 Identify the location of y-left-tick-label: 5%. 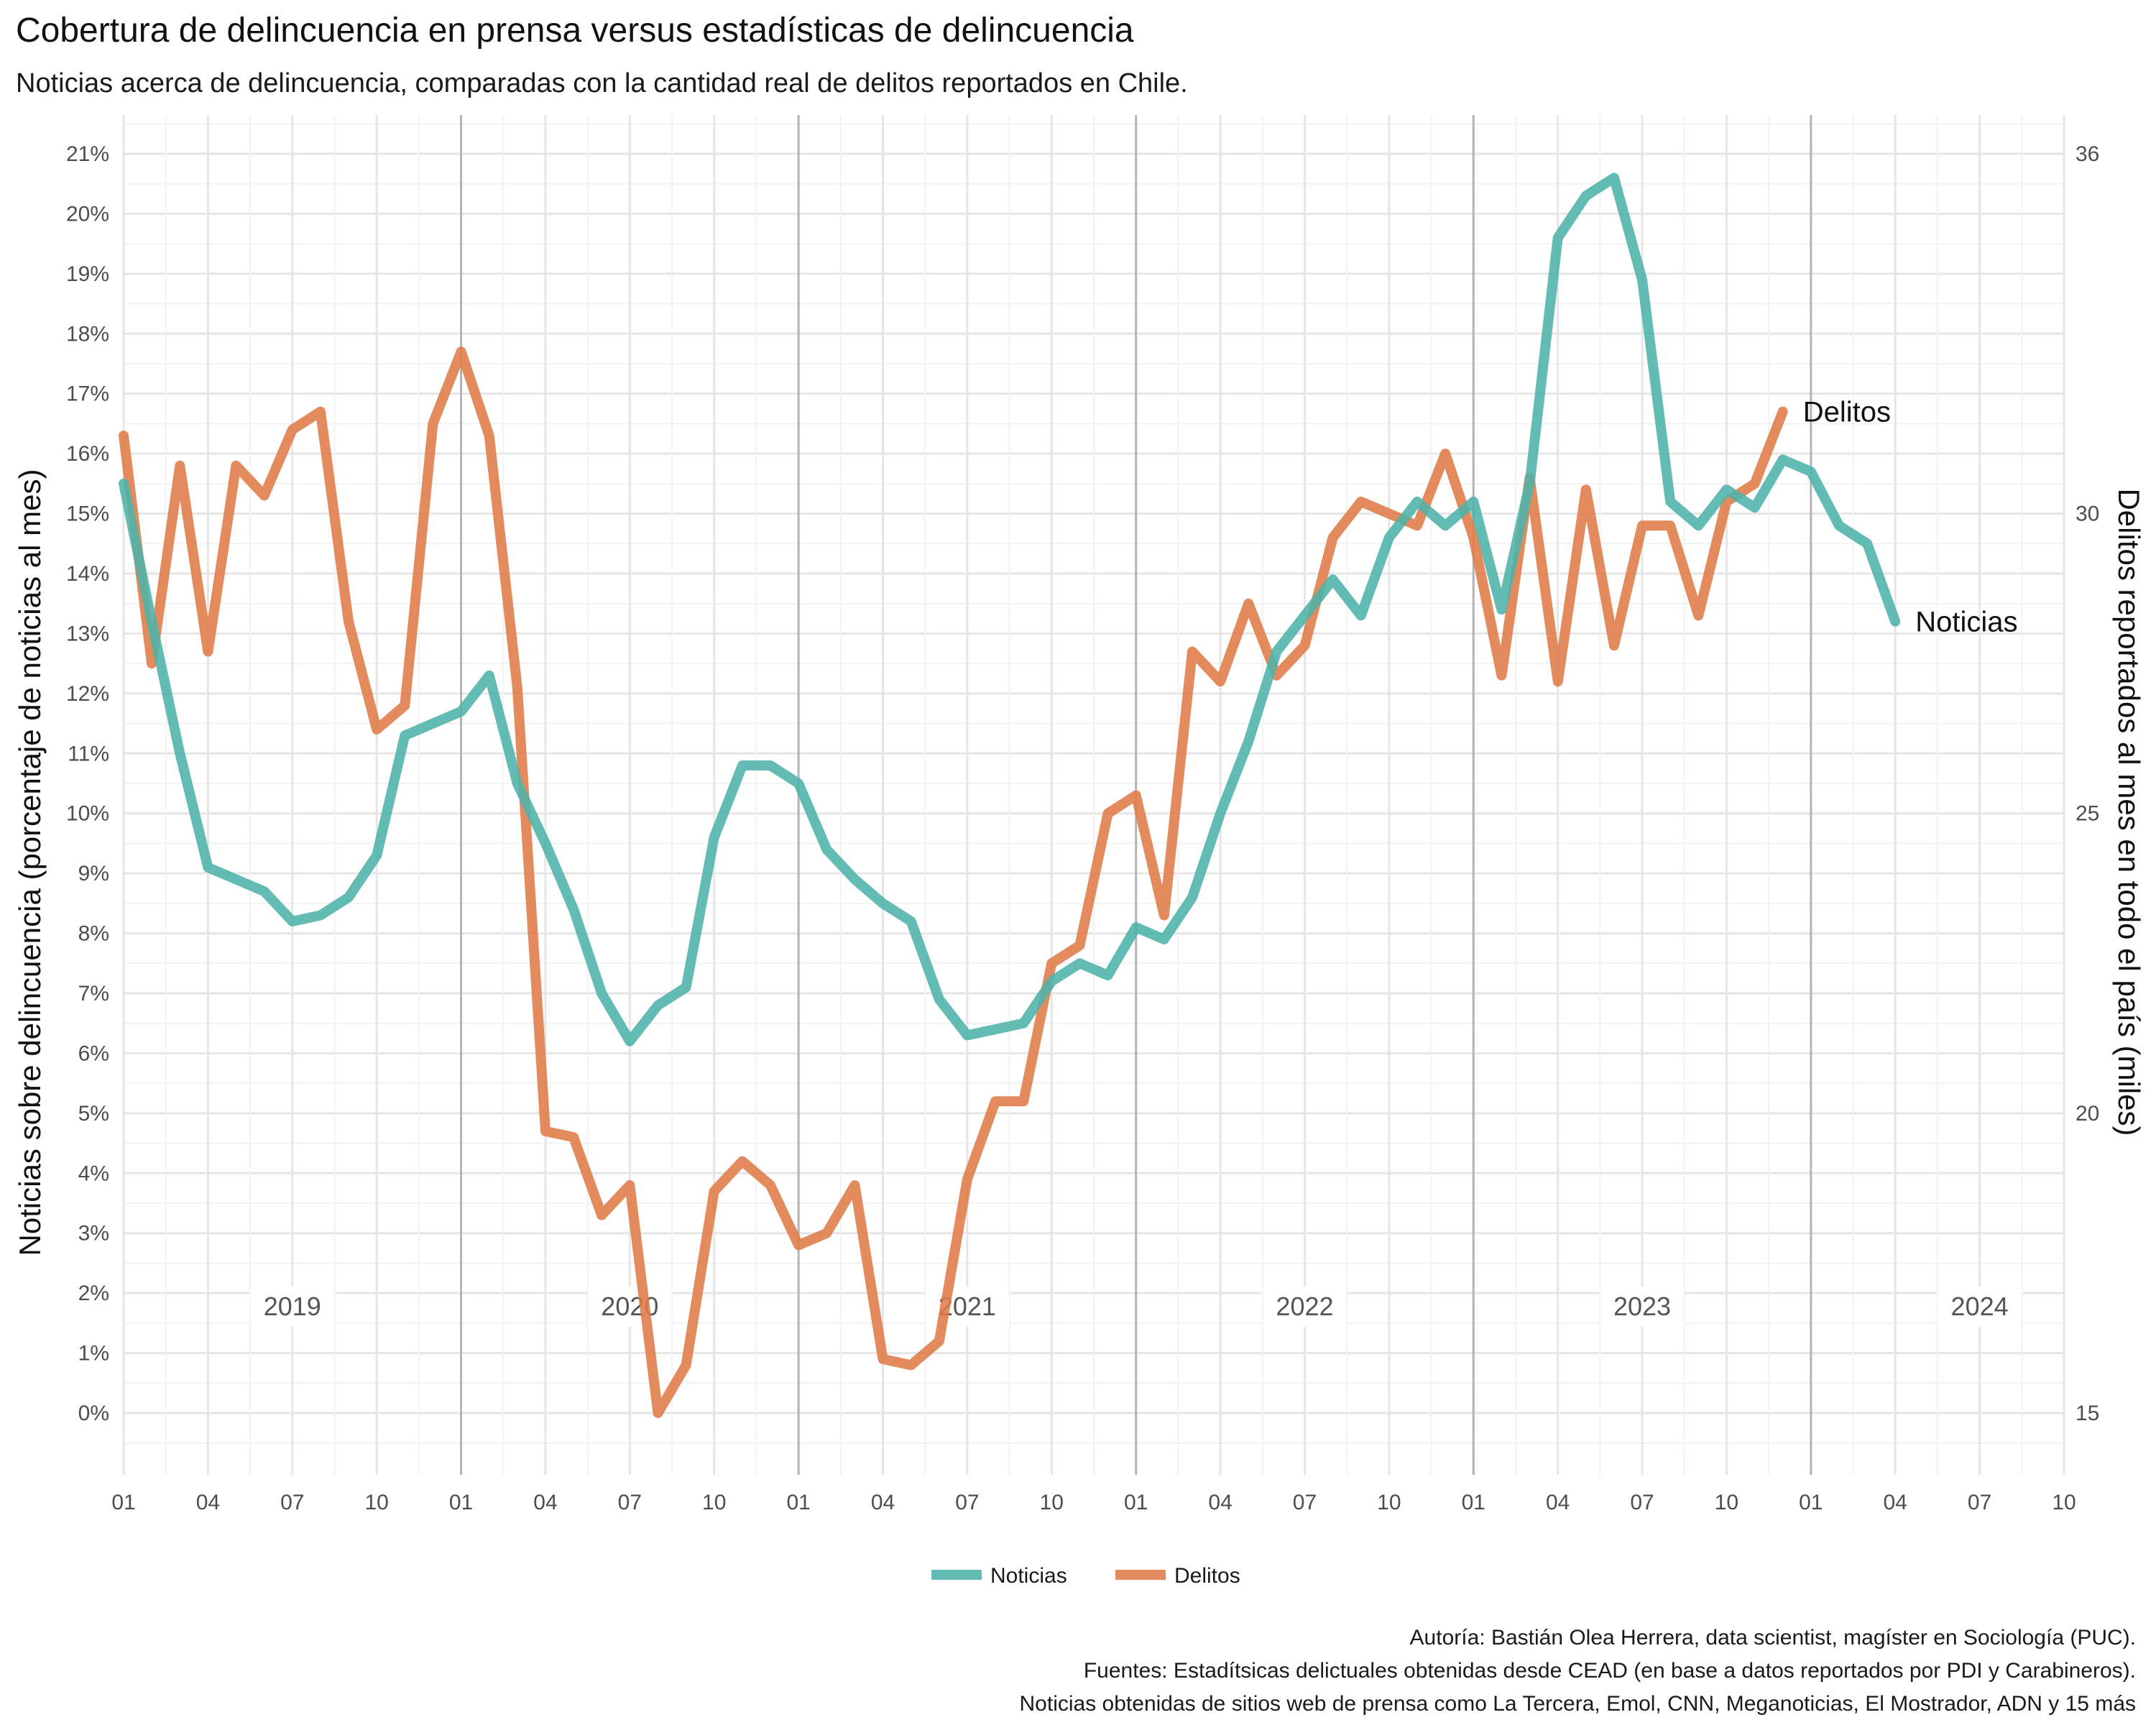
(93, 1114).